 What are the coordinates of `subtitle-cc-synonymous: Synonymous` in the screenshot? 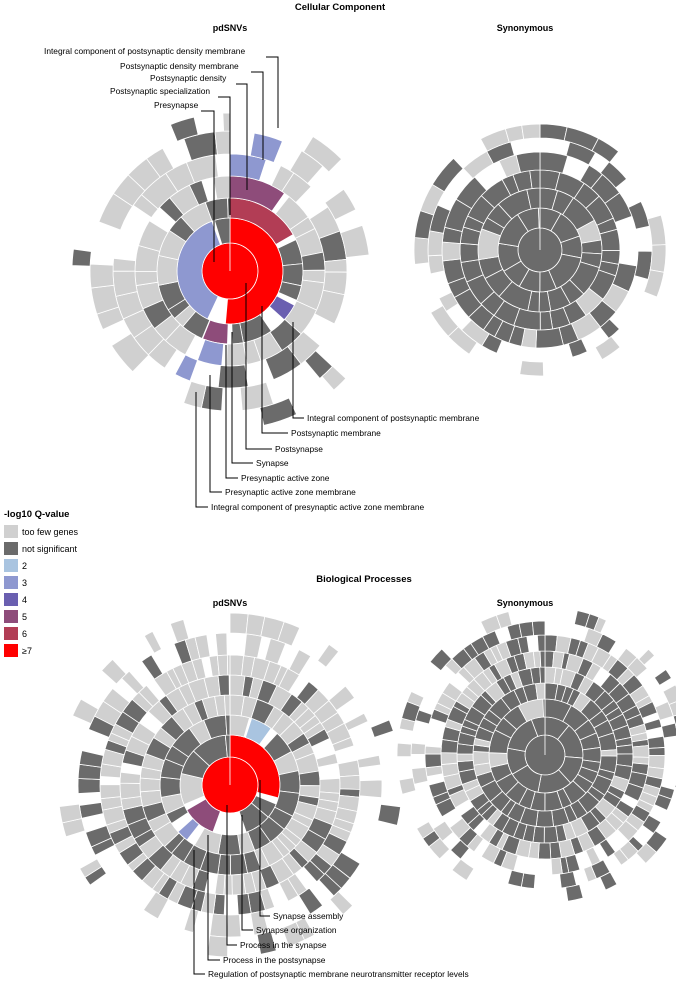 It's located at (525, 28).